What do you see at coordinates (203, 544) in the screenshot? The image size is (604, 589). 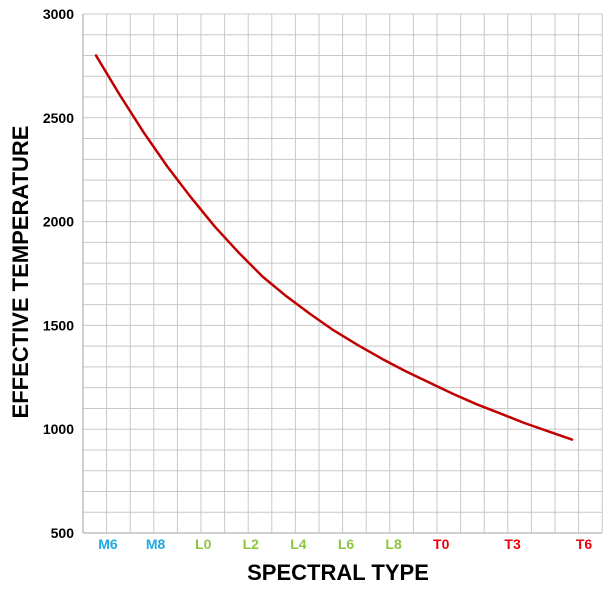 I see `x-tick-label: L0` at bounding box center [203, 544].